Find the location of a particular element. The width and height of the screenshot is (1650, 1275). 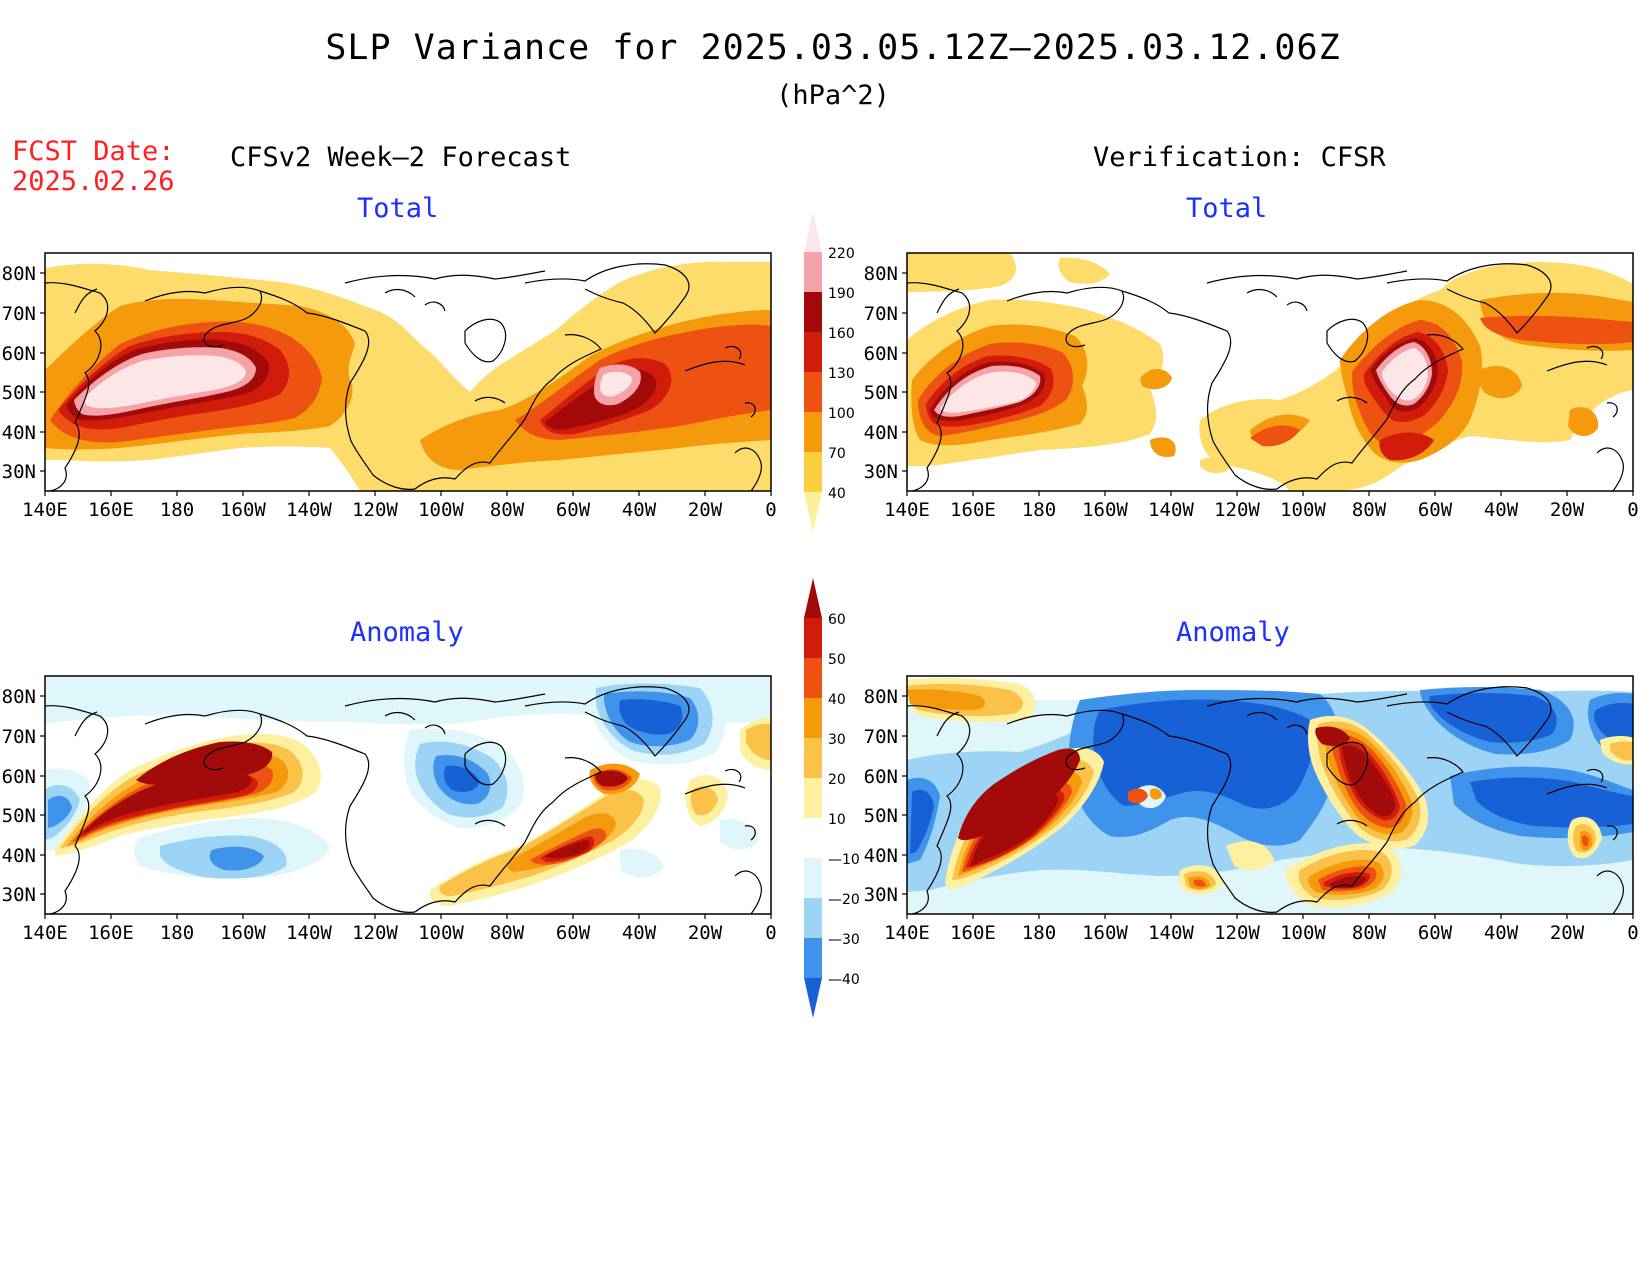

forecast-total-shading is located at coordinates (408, 376).